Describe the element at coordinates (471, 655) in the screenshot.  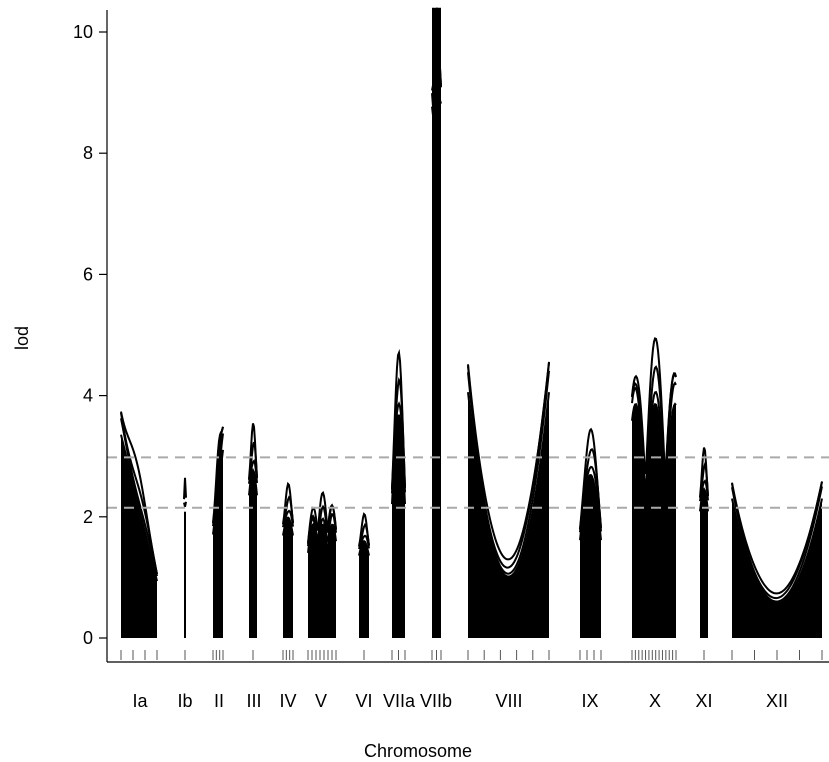
I see `marker-rug` at that location.